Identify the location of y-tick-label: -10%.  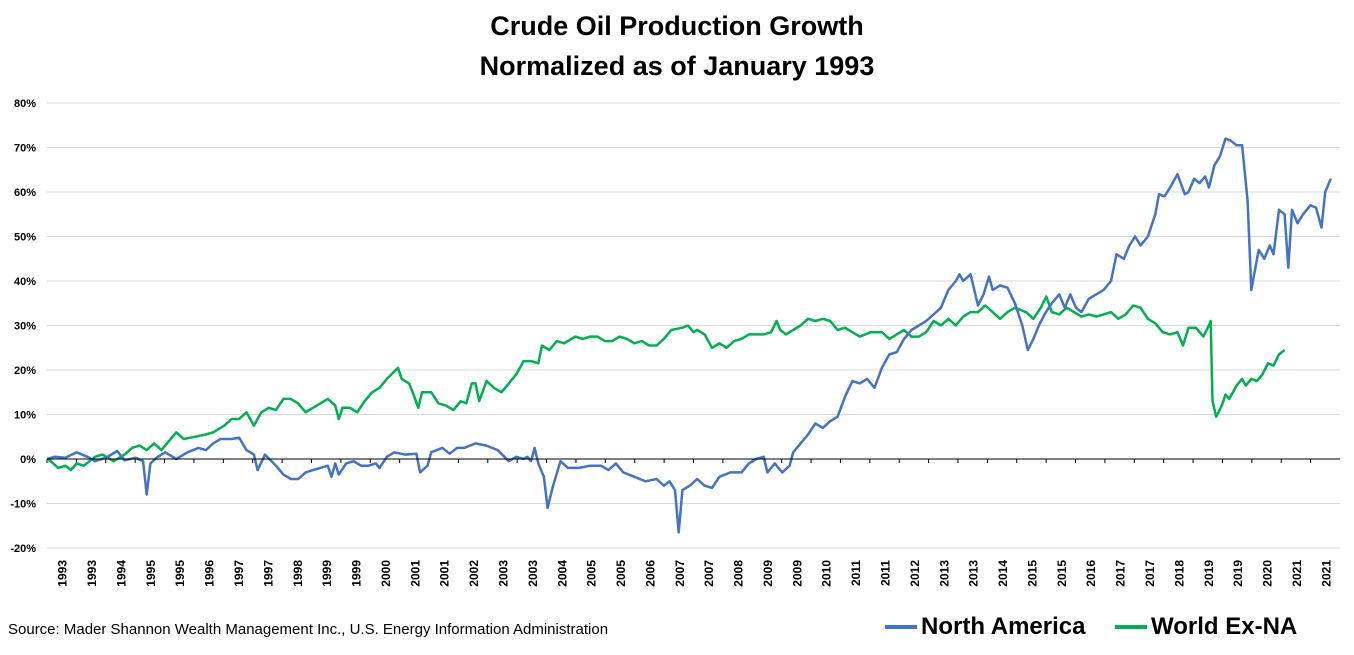
(23, 505).